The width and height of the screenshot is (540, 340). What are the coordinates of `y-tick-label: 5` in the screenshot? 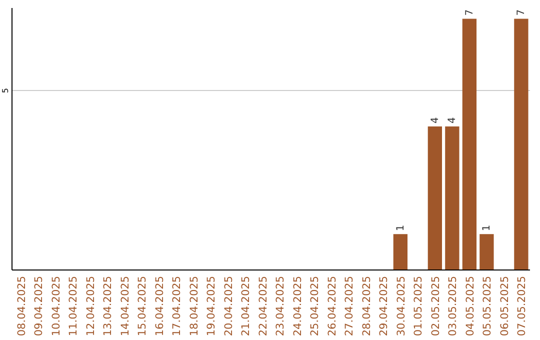 It's located at (5, 91).